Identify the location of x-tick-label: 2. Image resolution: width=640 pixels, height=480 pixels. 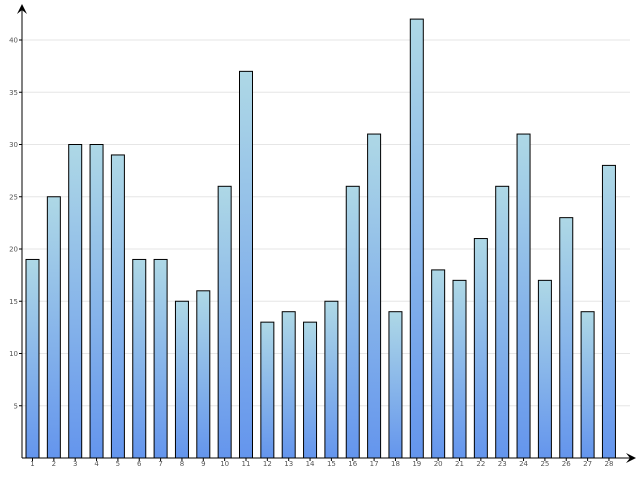
(54, 464).